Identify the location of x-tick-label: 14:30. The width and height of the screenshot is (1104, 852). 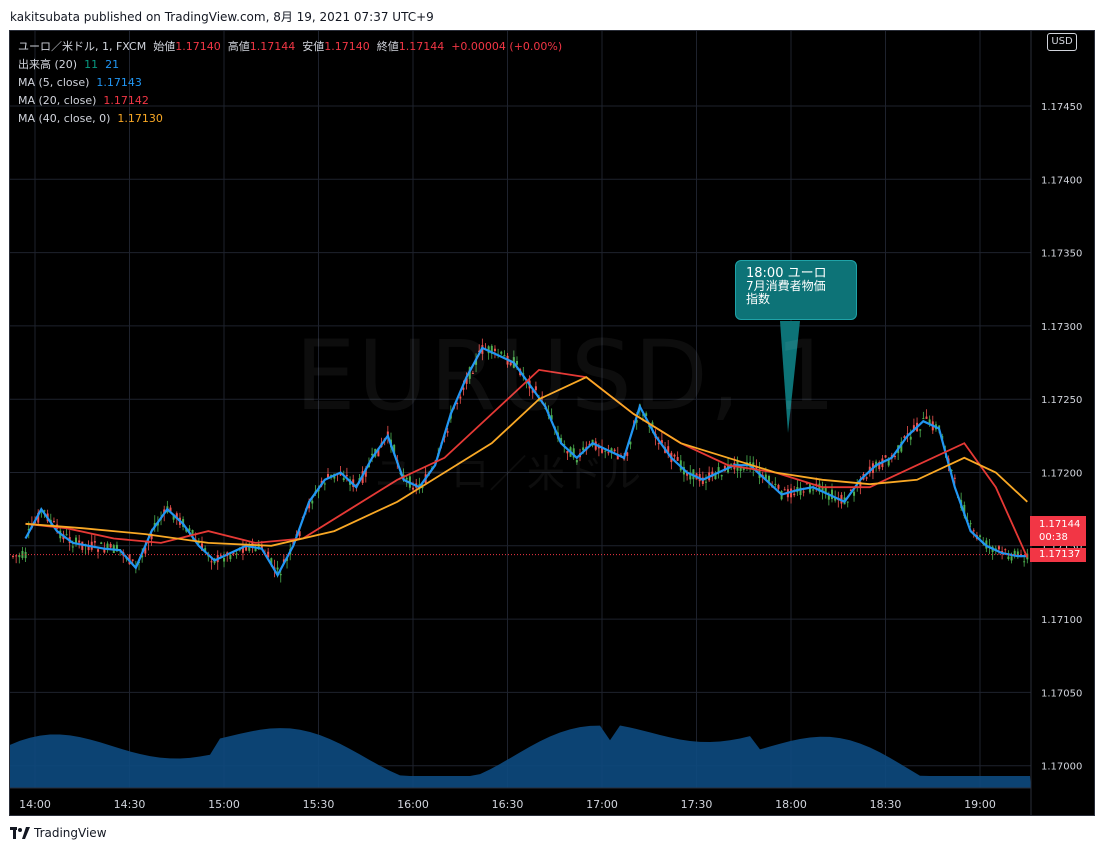
(130, 804).